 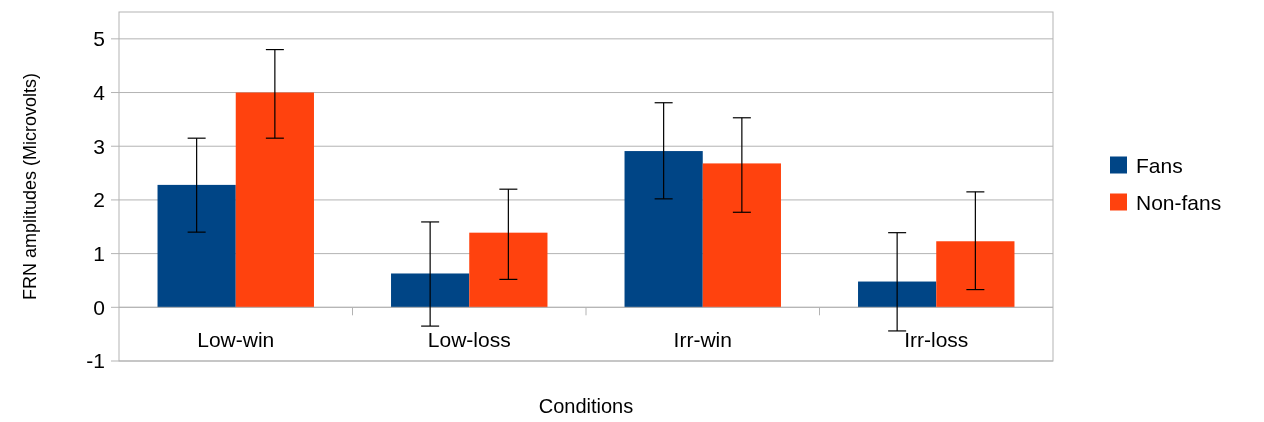 What do you see at coordinates (469, 340) in the screenshot?
I see `x-tick-label: Low-loss` at bounding box center [469, 340].